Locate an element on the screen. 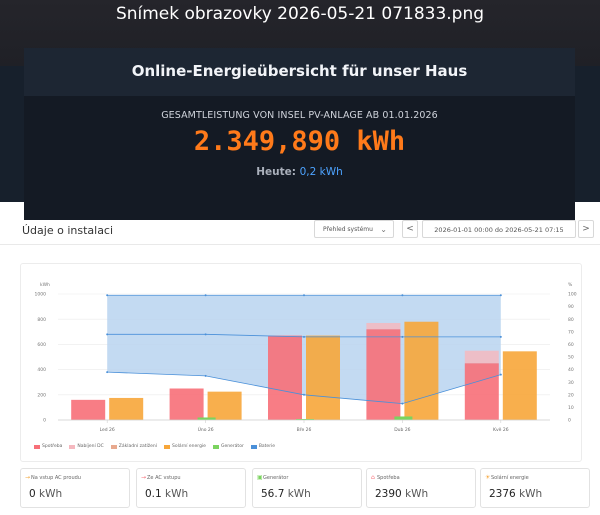 This screenshot has height=515, width=600. stat-number: 0.1 is located at coordinates (155, 494).